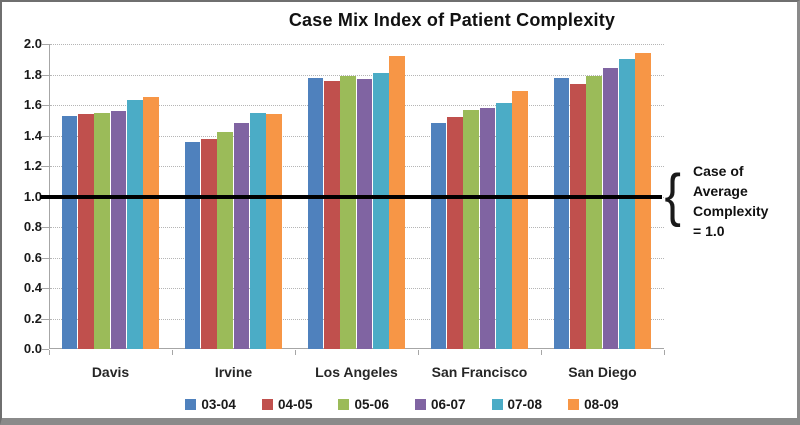 This screenshot has height=425, width=800. I want to click on legend-item-07-08: 07-08, so click(517, 404).